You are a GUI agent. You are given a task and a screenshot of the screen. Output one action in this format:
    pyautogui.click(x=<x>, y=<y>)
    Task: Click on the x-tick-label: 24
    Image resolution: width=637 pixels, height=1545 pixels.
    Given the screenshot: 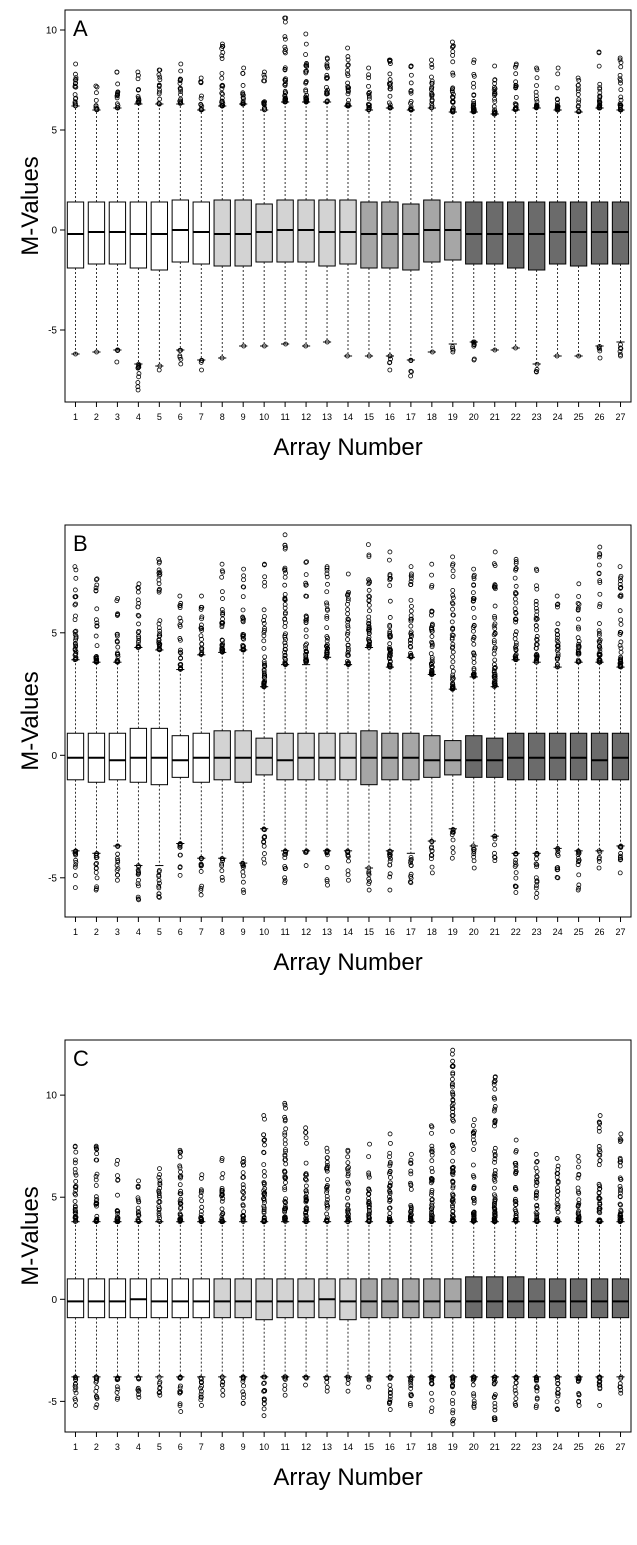 What is the action you would take?
    pyautogui.click(x=558, y=417)
    